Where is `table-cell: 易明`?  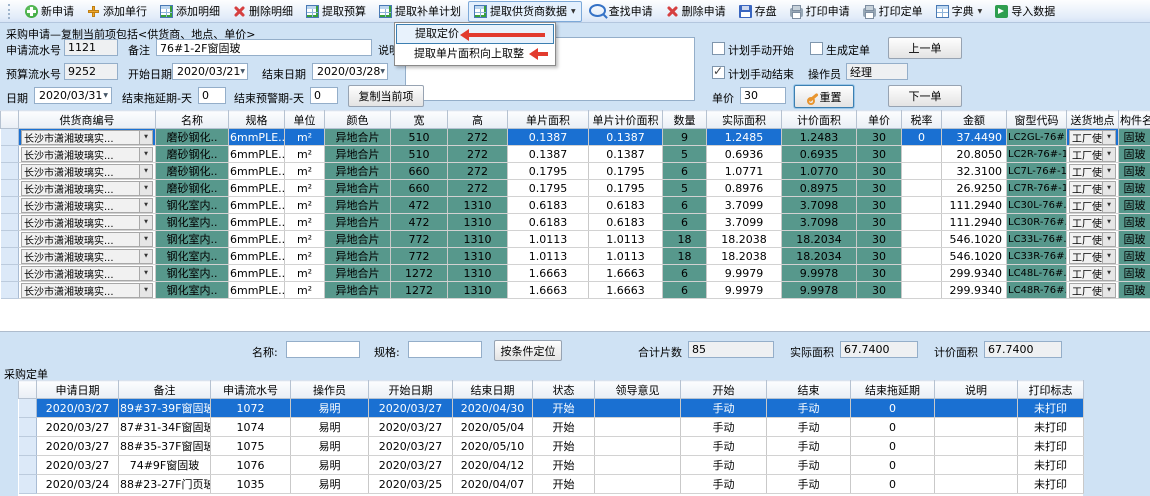 table-cell: 易明 is located at coordinates (329, 427).